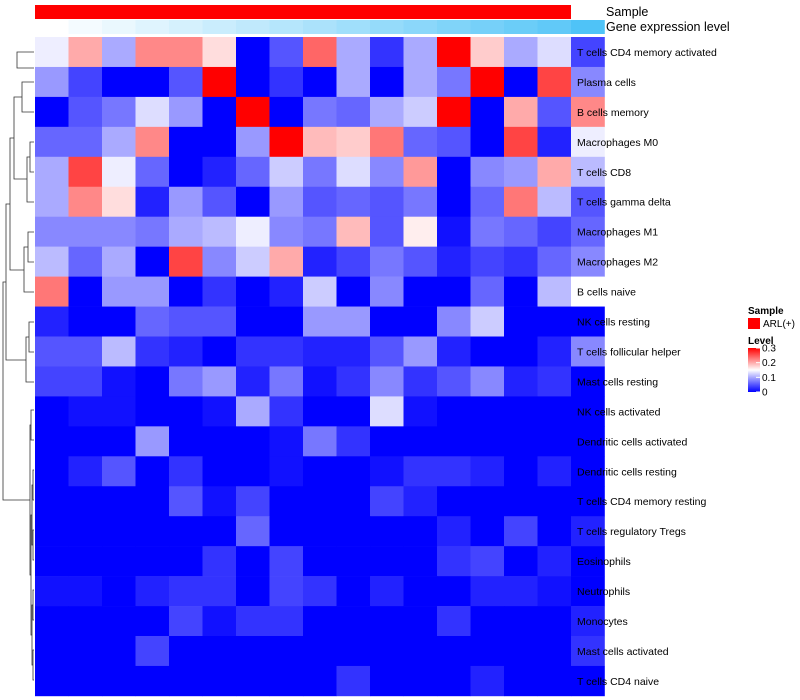 This screenshot has width=800, height=700. What do you see at coordinates (604, 173) in the screenshot?
I see `row-label: T cells CD8` at bounding box center [604, 173].